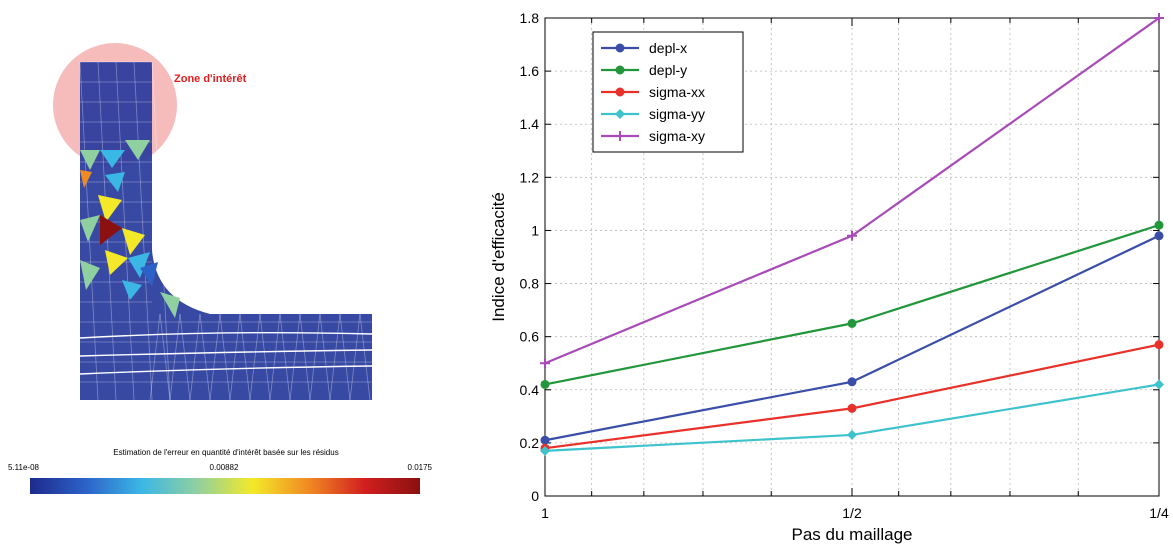 The width and height of the screenshot is (1173, 553). What do you see at coordinates (224, 467) in the screenshot?
I see `colorbar-mid-label: 0.00882` at bounding box center [224, 467].